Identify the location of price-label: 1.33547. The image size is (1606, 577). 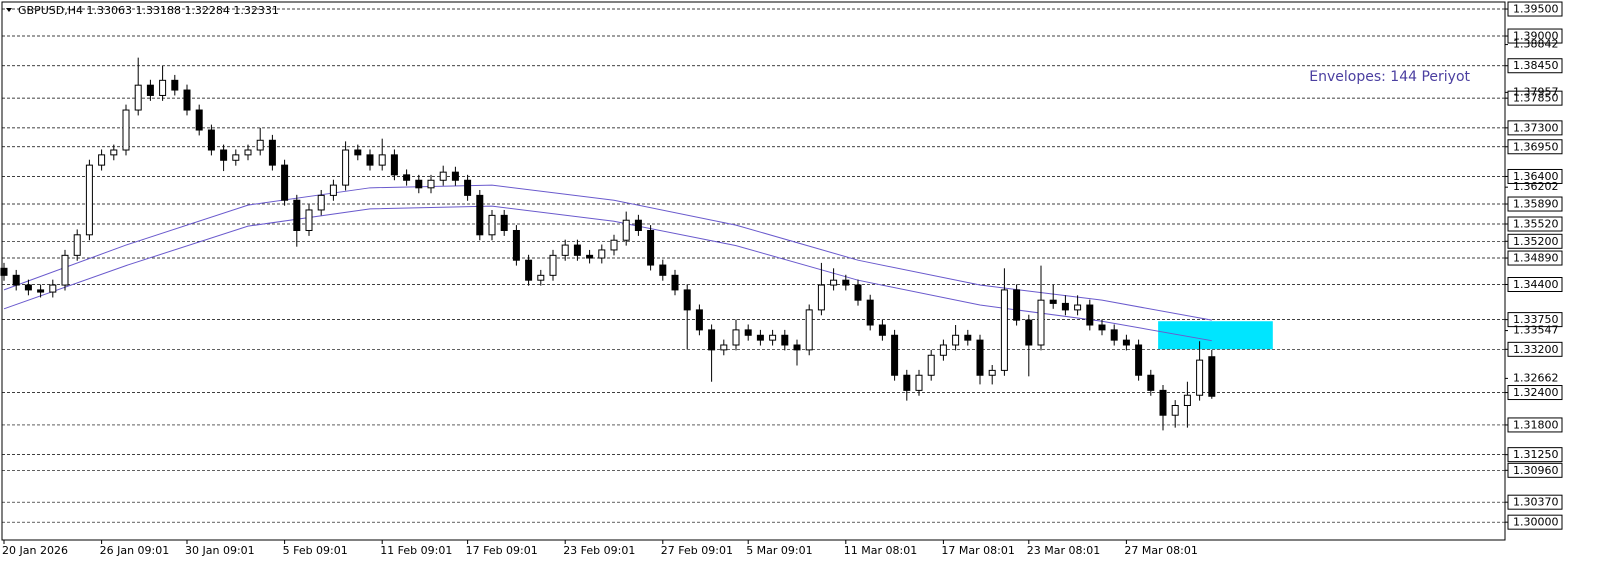
(1536, 330).